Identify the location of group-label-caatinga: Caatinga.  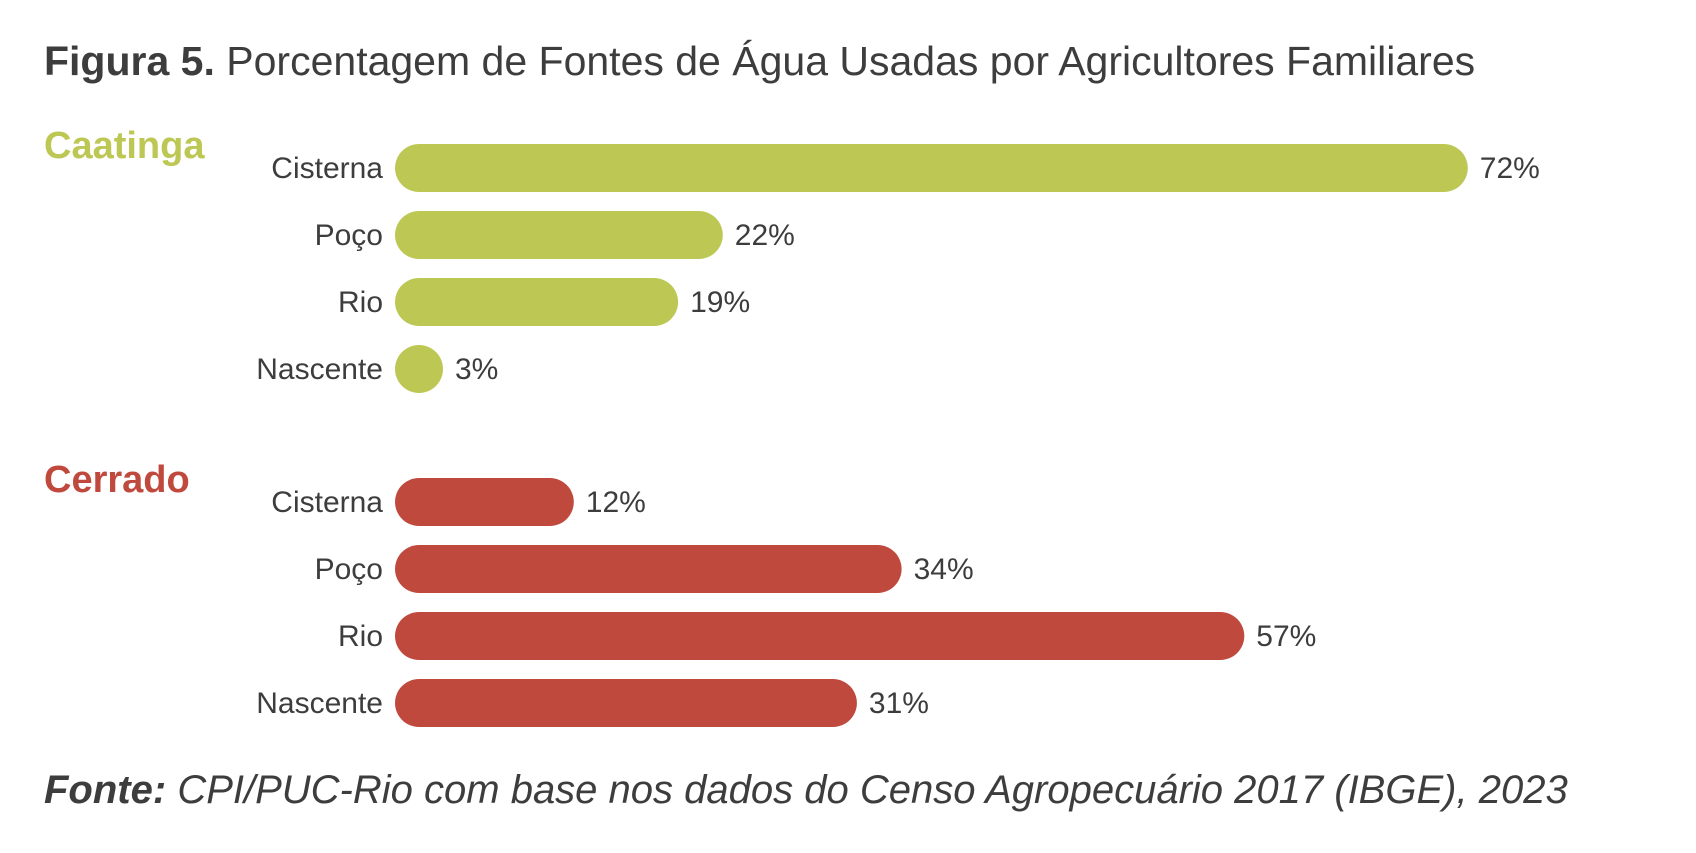
(124, 146).